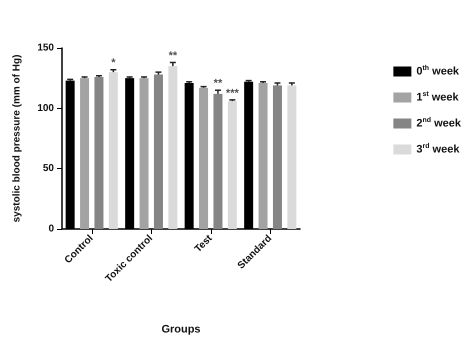 This screenshot has height=347, width=474. Describe the element at coordinates (17, 138) in the screenshot. I see `y-axis-title: systolic blood pressure (mm of Hg)` at that location.